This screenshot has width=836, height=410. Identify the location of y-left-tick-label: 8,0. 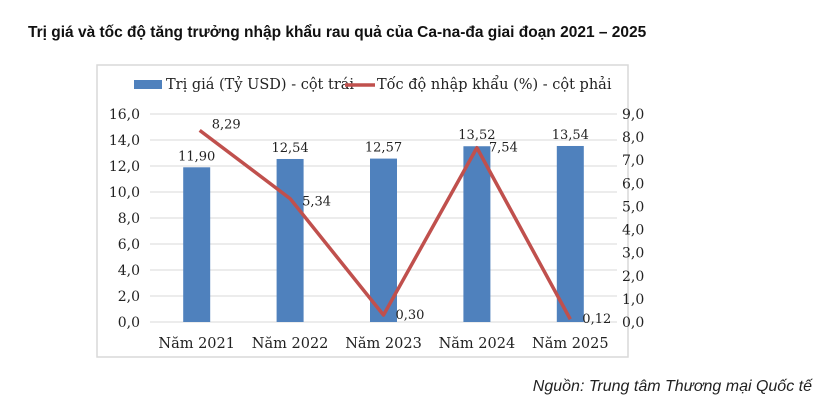
(129, 219).